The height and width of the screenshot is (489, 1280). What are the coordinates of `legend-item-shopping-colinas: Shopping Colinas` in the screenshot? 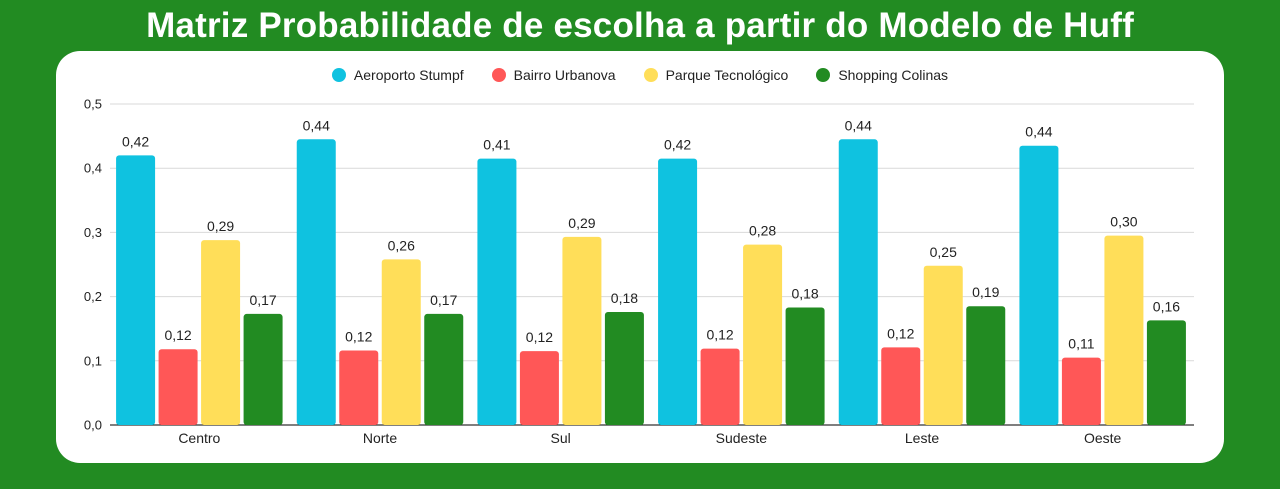 It's located at (882, 75).